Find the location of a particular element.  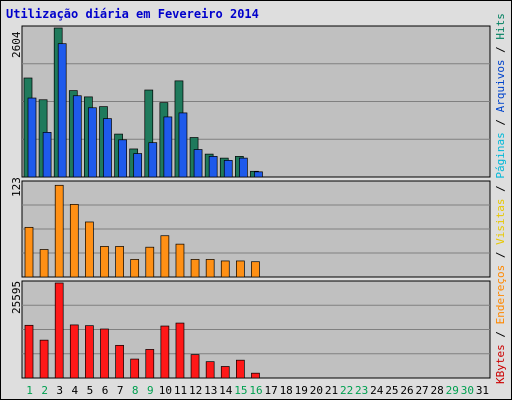

x-tick-label-day-12: 12 is located at coordinates (195, 390).